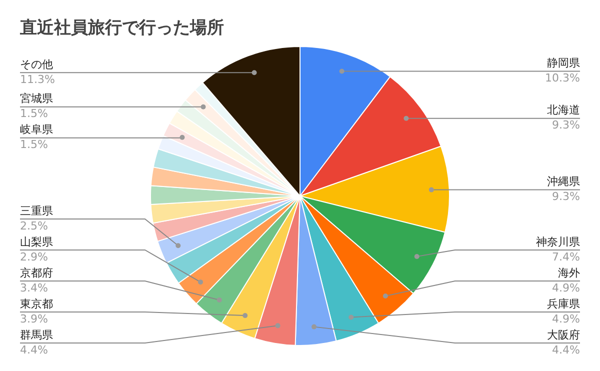 This screenshot has width=600, height=371. What do you see at coordinates (563, 110) in the screenshot?
I see `slice-label: 北海道` at bounding box center [563, 110].